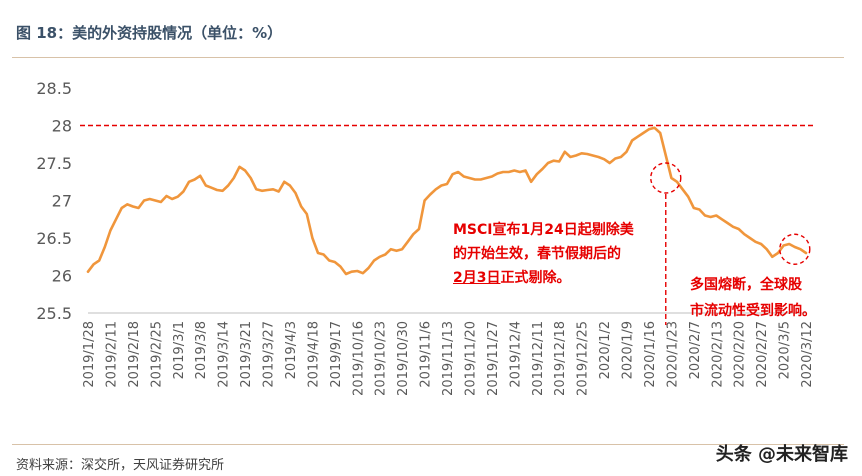 The height and width of the screenshot is (476, 862). I want to click on event-layer, so click(730, 213).